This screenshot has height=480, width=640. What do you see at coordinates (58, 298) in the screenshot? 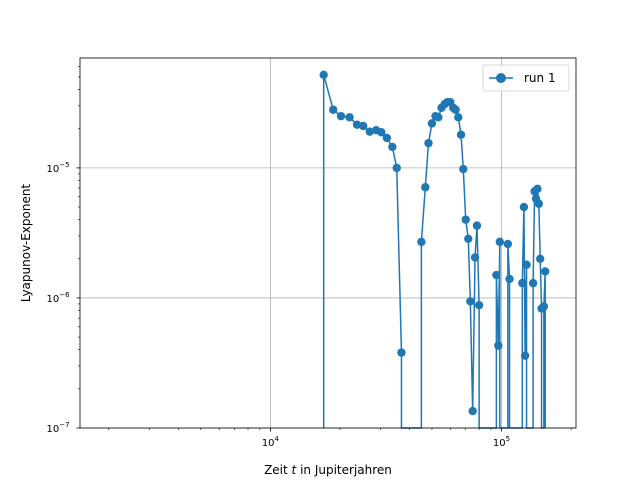
I see `y-tick-label: 10⁻⁶` at bounding box center [58, 298].